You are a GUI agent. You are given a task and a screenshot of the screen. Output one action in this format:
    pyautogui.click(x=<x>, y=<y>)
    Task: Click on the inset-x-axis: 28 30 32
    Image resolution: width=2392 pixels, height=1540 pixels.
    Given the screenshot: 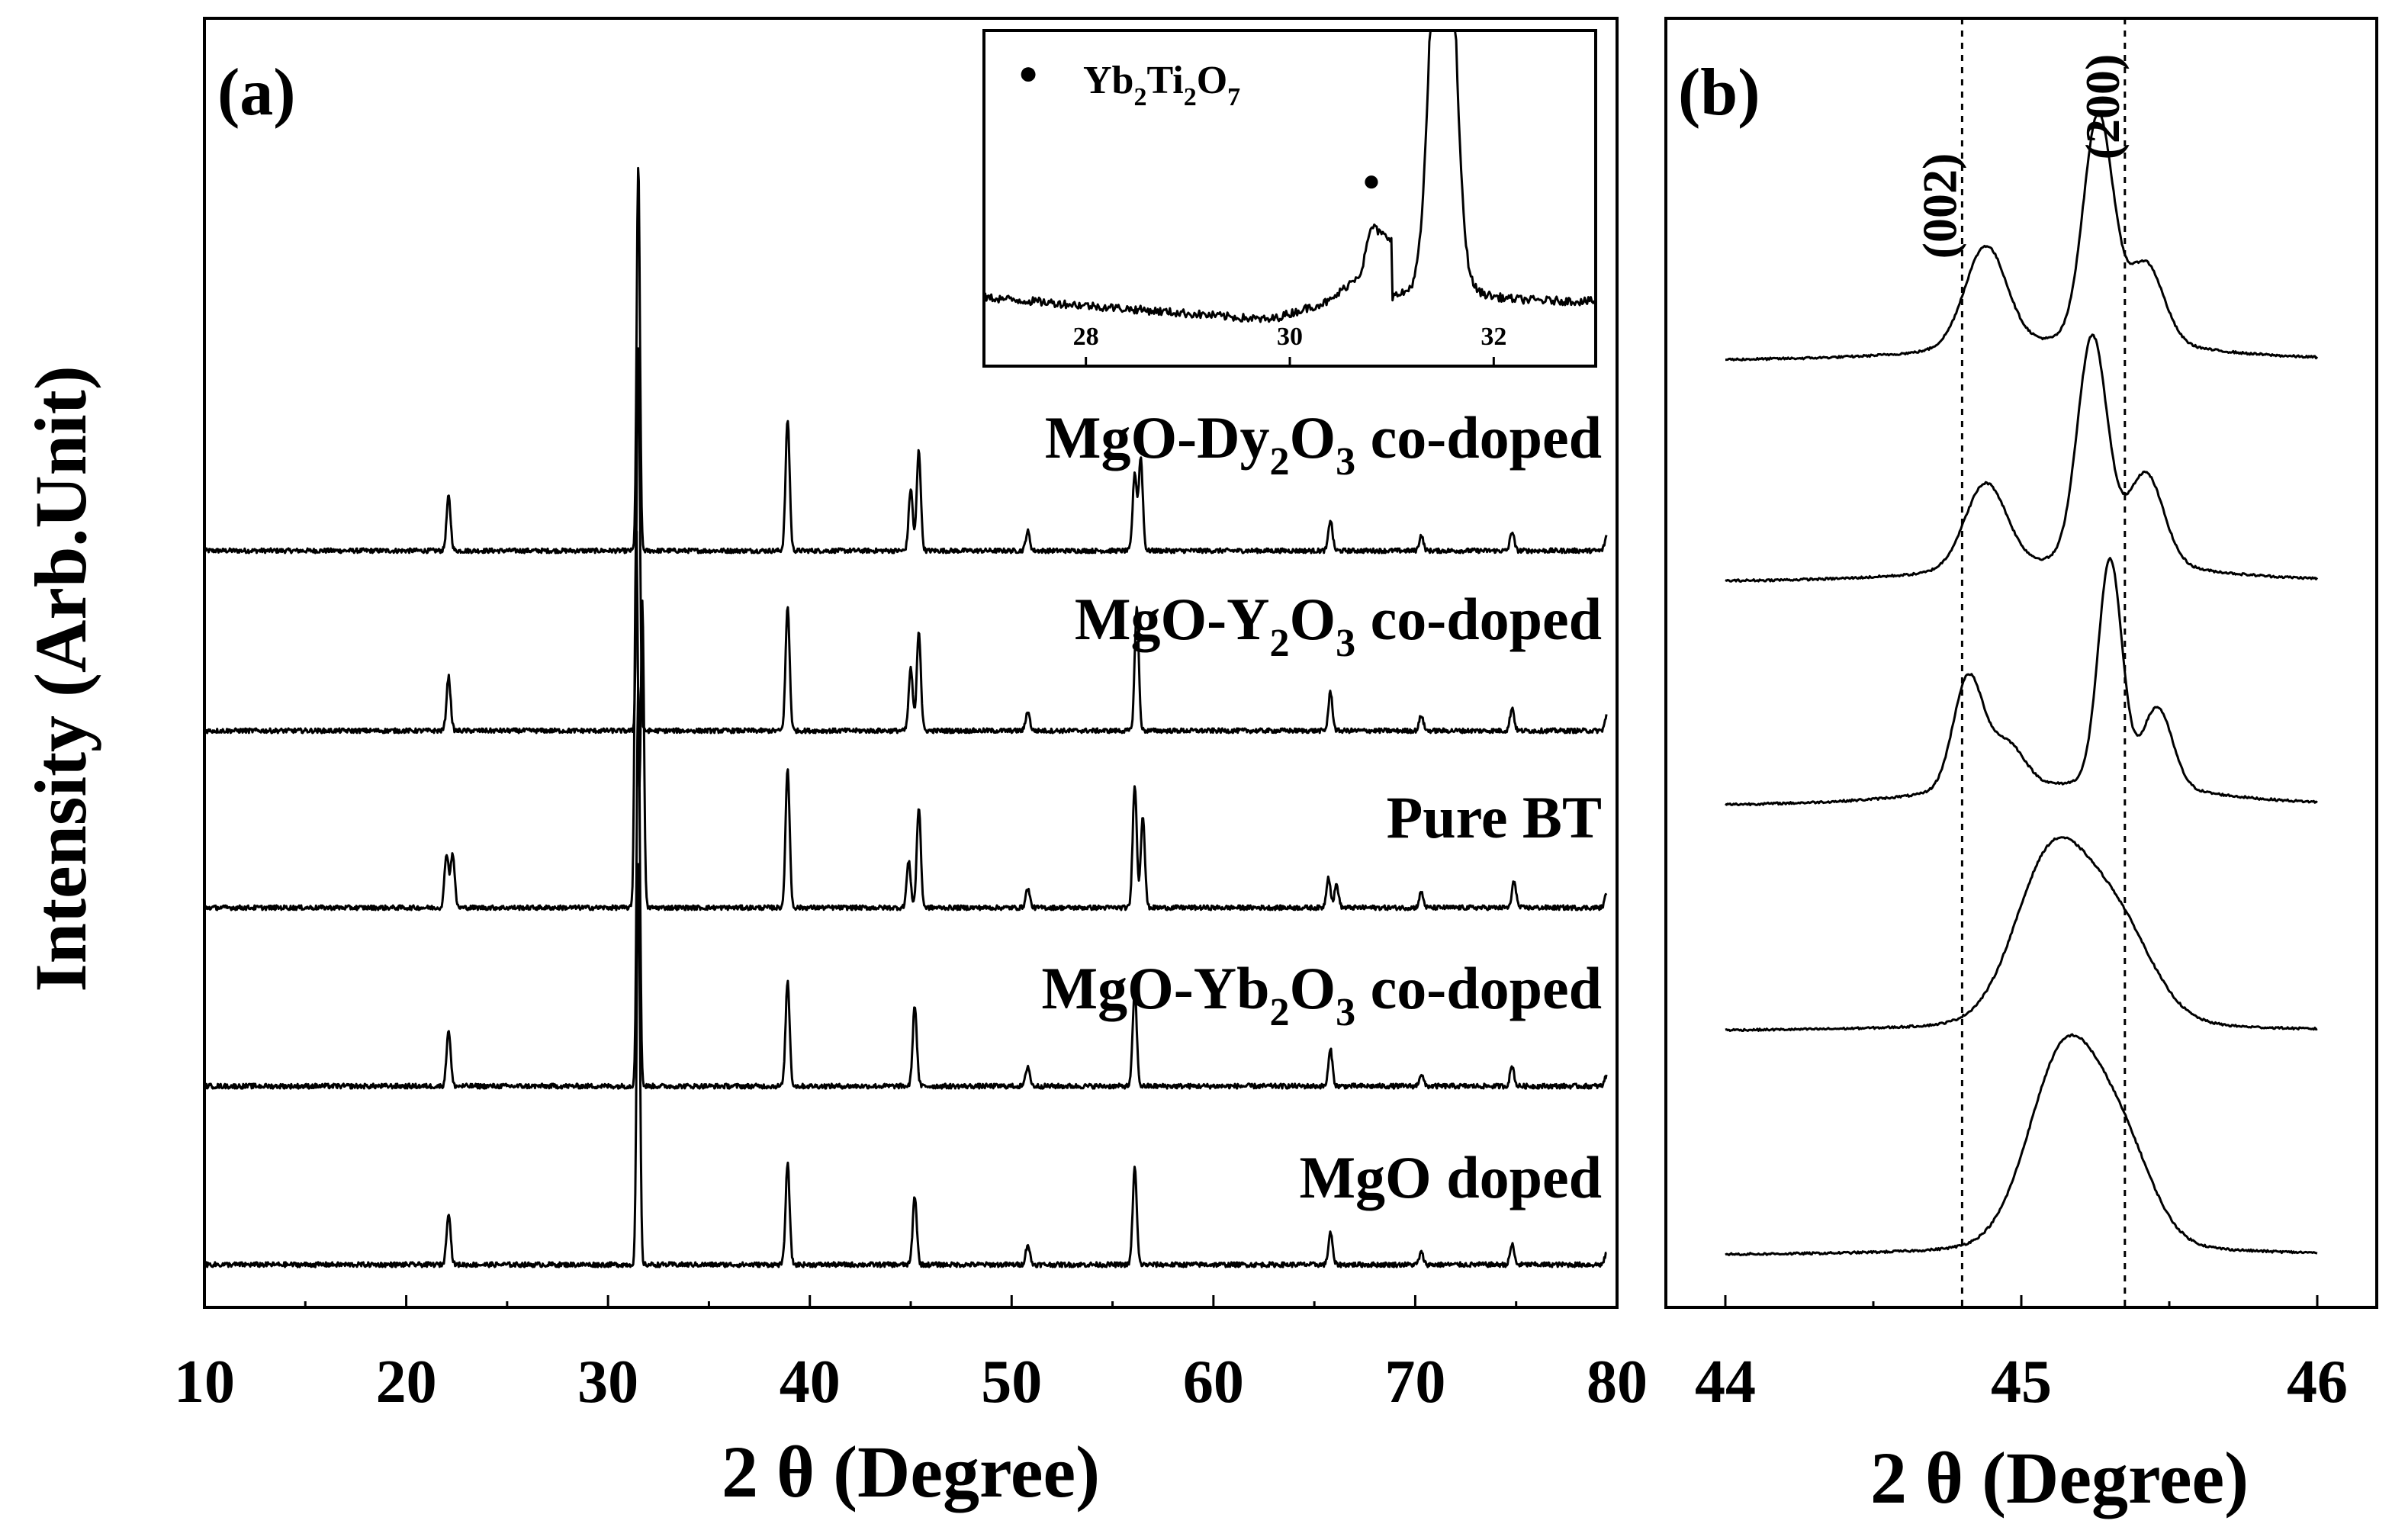 What is the action you would take?
    pyautogui.click(x=1289, y=344)
    